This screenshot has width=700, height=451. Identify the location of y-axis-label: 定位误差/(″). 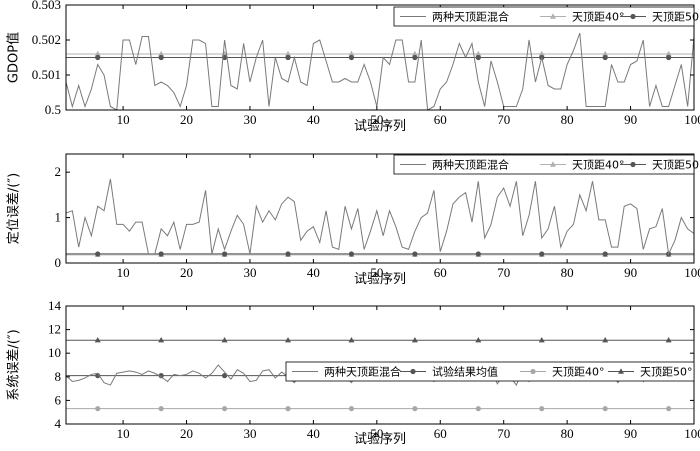
(14, 208).